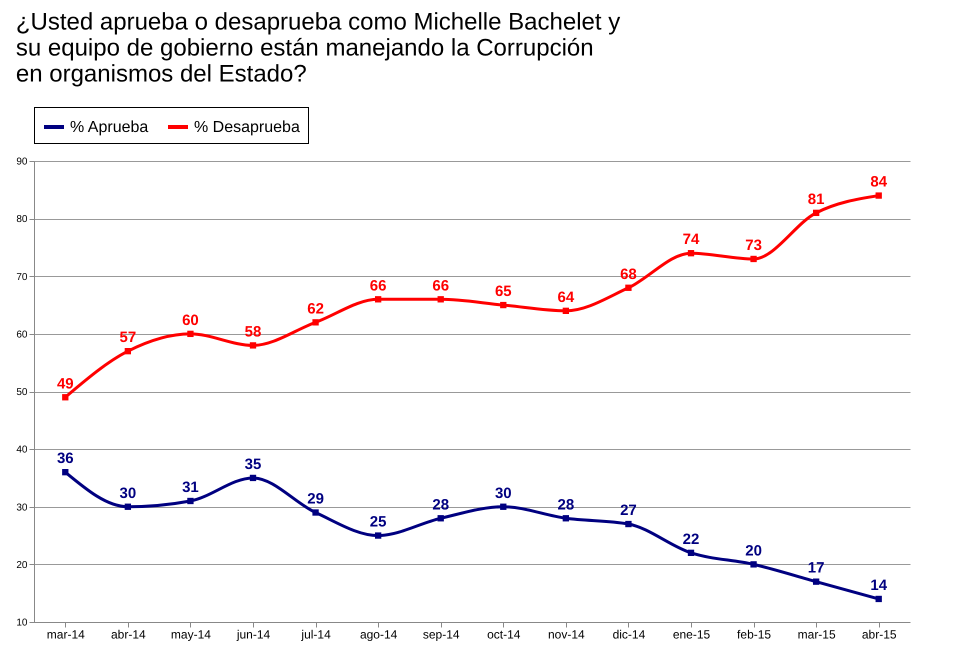 This screenshot has width=956, height=669. Describe the element at coordinates (22, 392) in the screenshot. I see `y-tick-label: 50` at that location.